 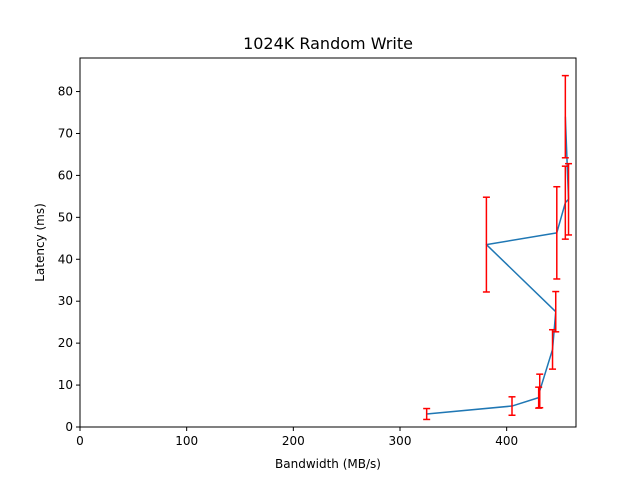 What do you see at coordinates (65, 301) in the screenshot?
I see `y-tick-label: 30` at bounding box center [65, 301].